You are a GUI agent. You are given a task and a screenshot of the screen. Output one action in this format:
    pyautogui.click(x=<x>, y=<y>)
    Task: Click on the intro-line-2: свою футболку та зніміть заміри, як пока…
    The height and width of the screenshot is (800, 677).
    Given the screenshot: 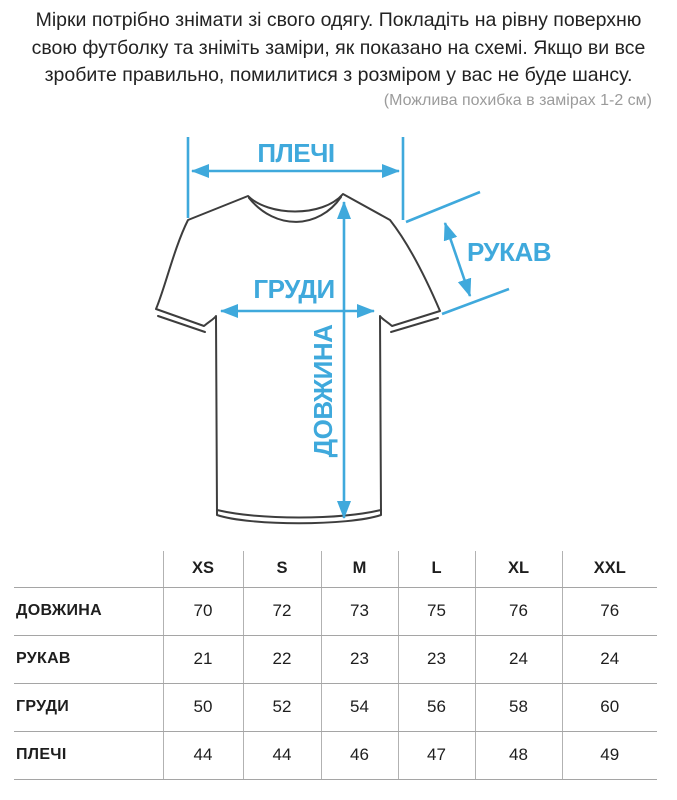 What is the action you would take?
    pyautogui.click(x=338, y=47)
    